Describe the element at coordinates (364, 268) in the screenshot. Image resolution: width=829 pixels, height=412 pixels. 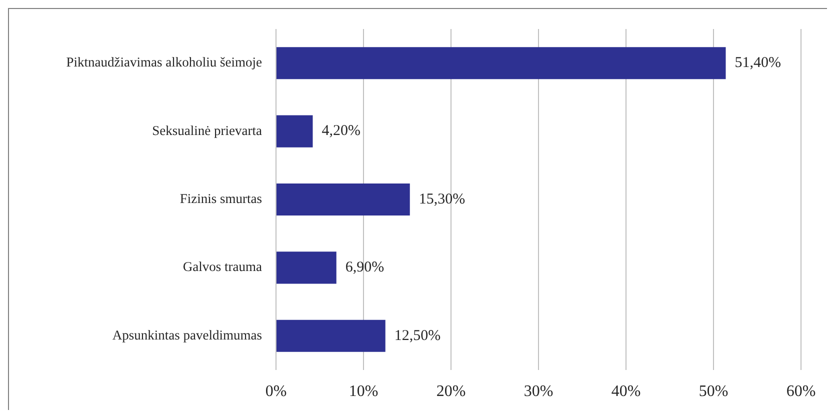
I see `data-label: 6,90%` at that location.